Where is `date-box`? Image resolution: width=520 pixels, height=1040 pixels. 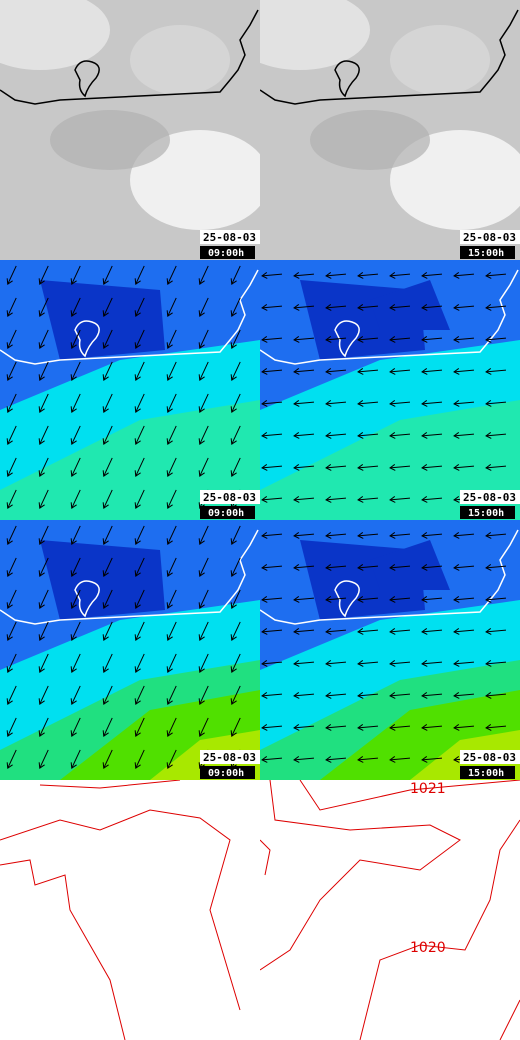 date-box is located at coordinates (490, 237).